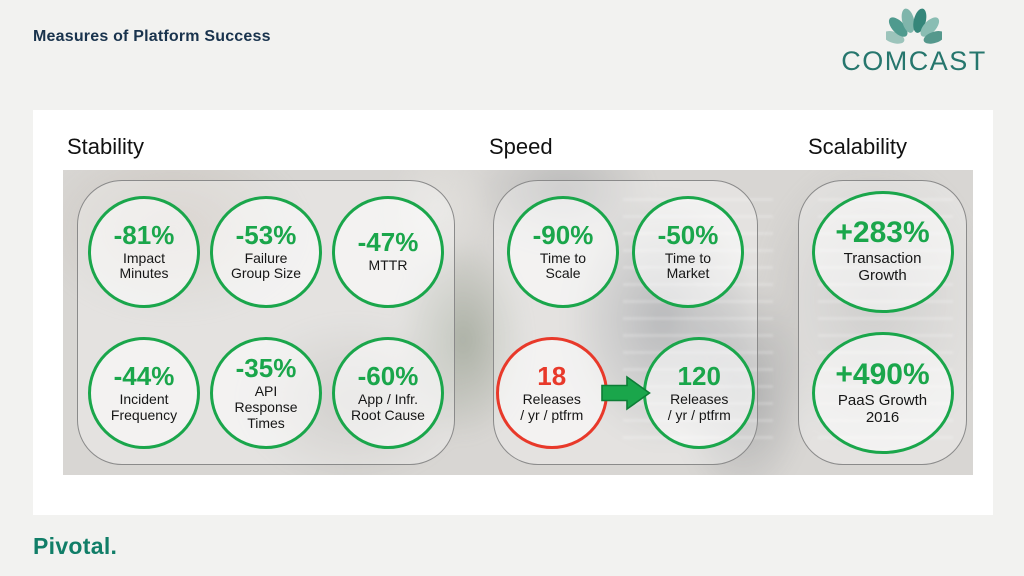  What do you see at coordinates (882, 267) in the screenshot?
I see `stat-label: Transaction Growth` at bounding box center [882, 267].